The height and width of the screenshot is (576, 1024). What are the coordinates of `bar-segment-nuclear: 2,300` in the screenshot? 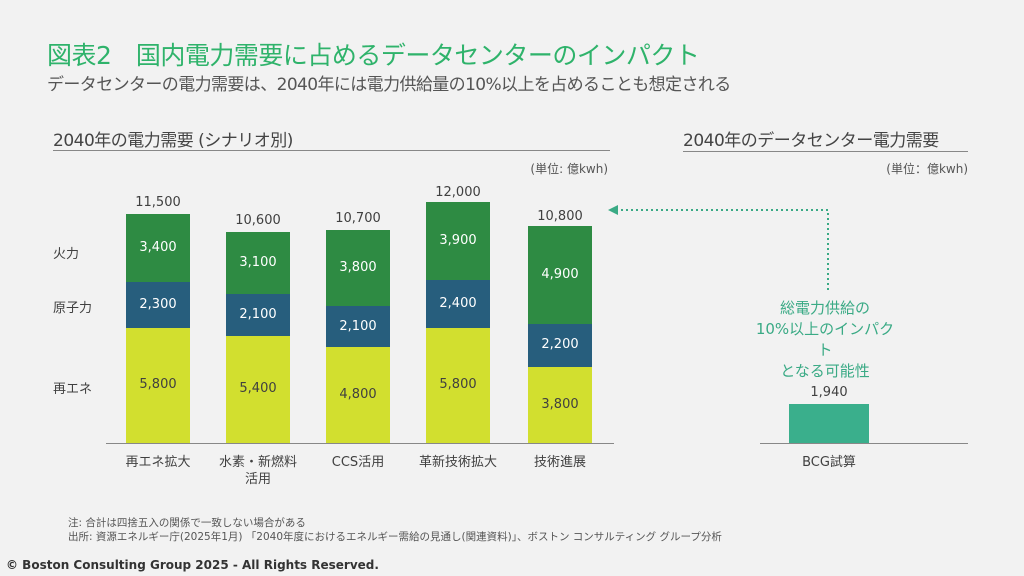 It's located at (158, 304).